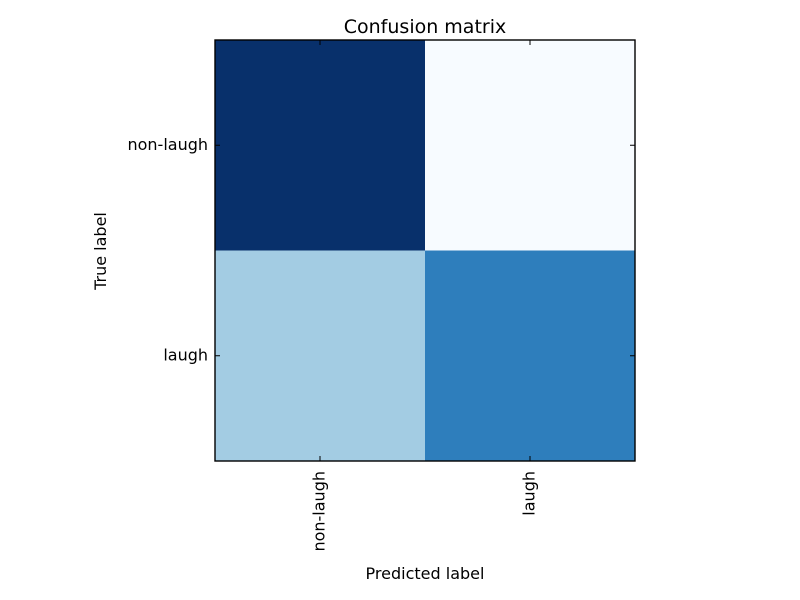 The width and height of the screenshot is (800, 600). What do you see at coordinates (530, 145) in the screenshot?
I see `heatmap-cell-true-non-laugh-pred-laugh` at bounding box center [530, 145].